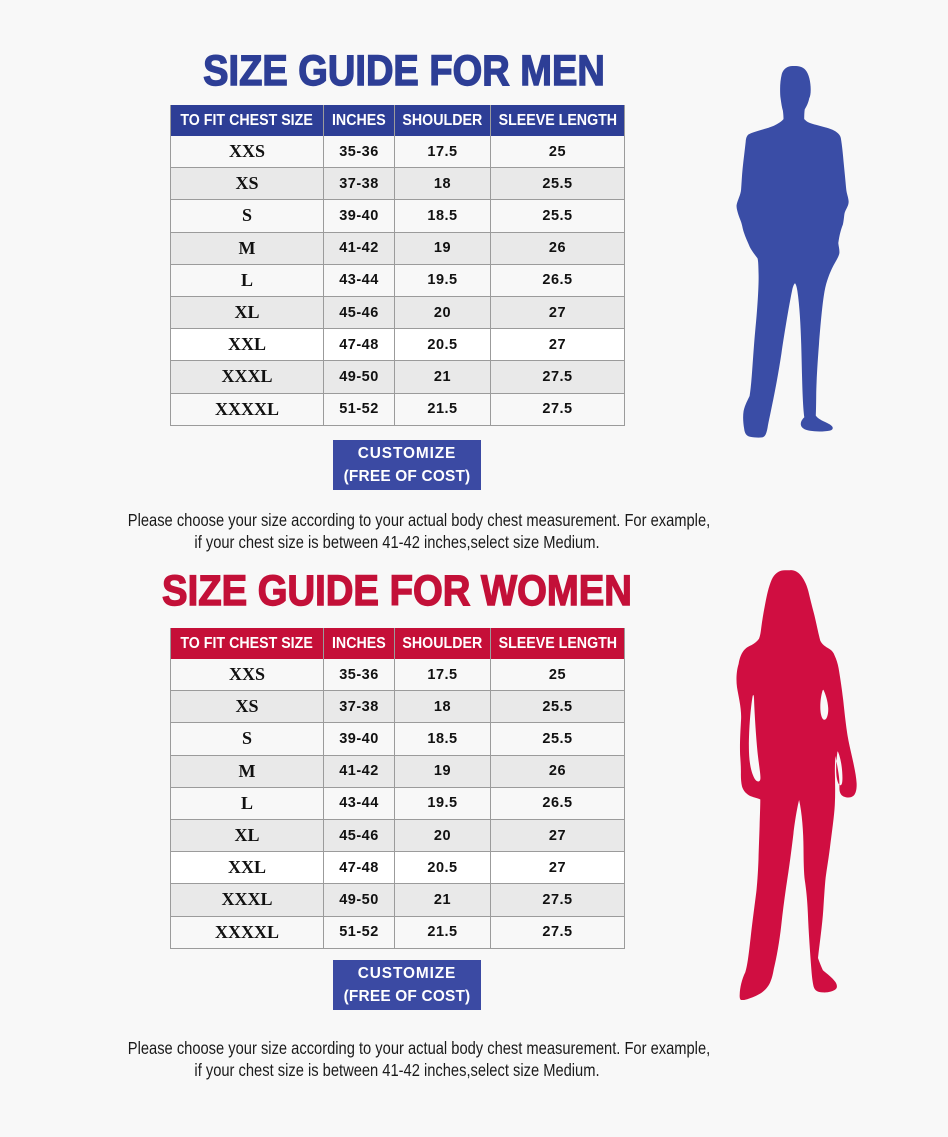  I want to click on woman-silhouette, so click(796, 785).